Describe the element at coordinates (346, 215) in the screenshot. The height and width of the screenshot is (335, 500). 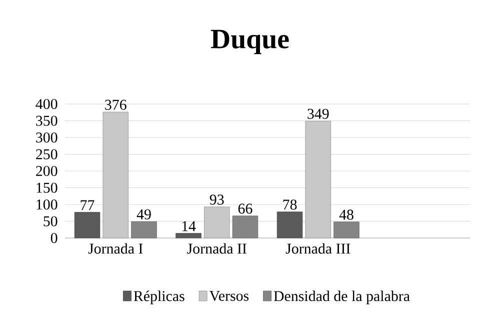
I see `data-label: 48` at that location.